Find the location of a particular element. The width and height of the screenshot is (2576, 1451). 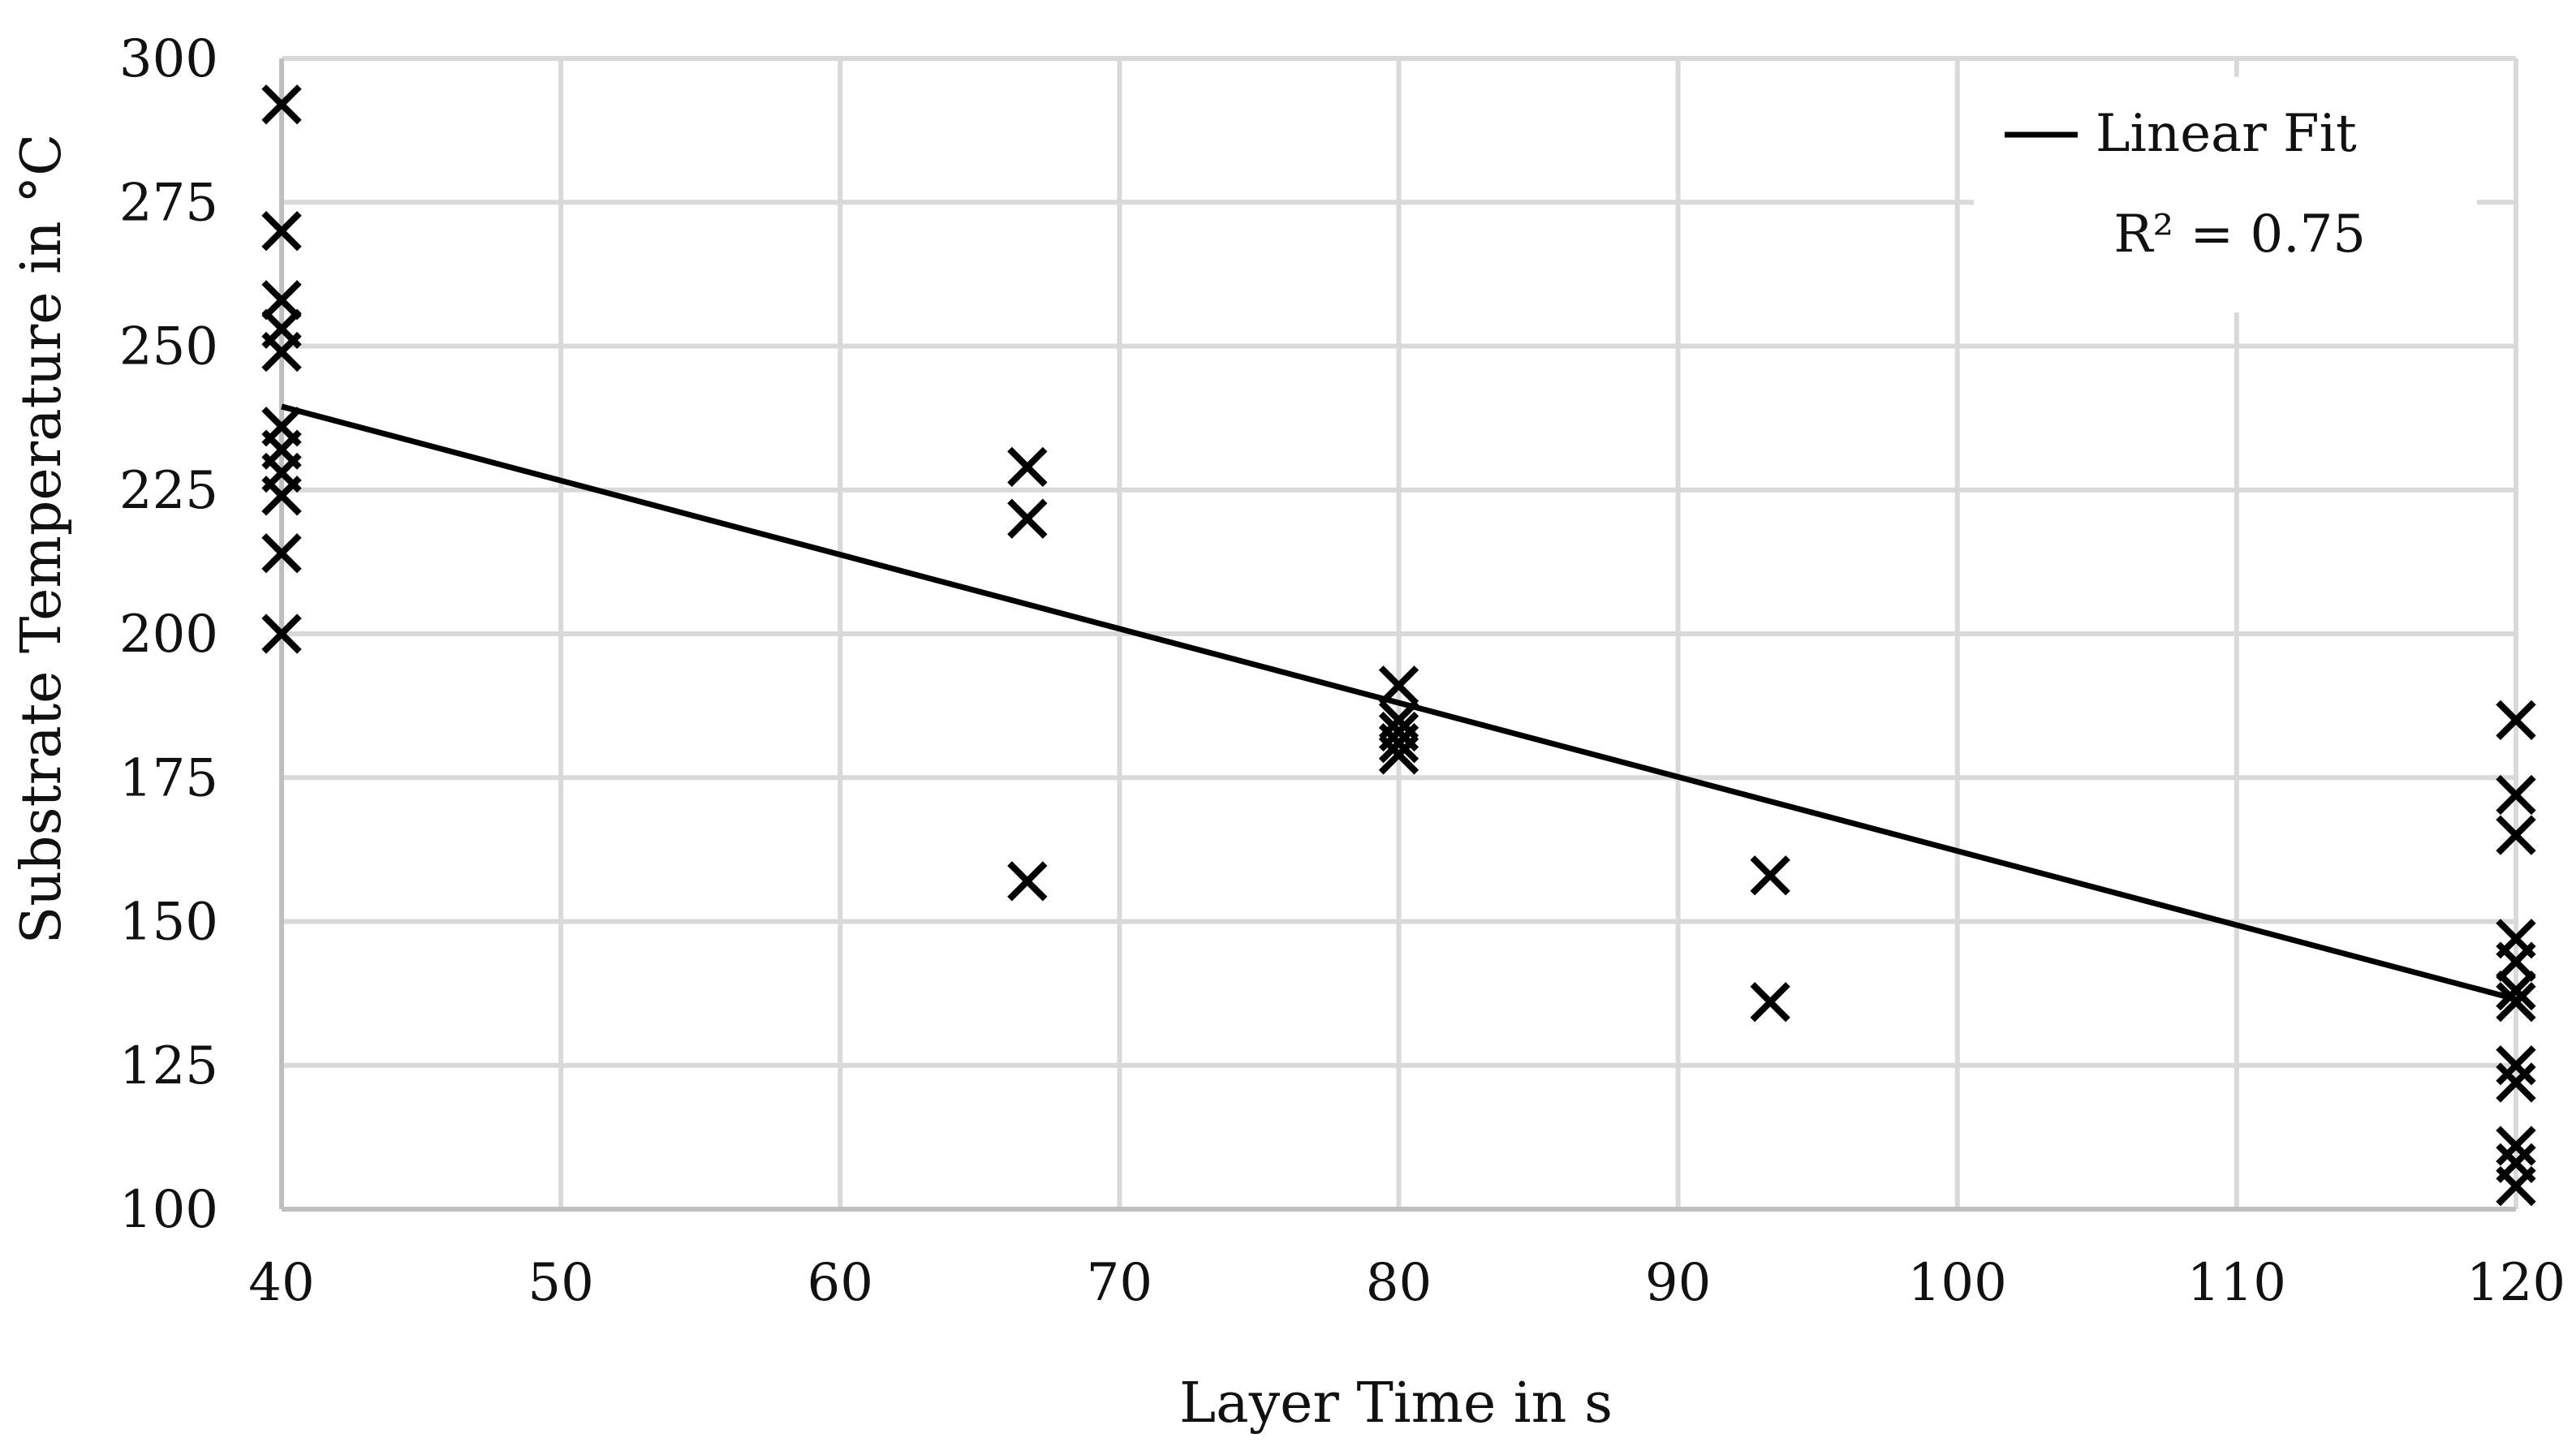

legend-background is located at coordinates (2226, 194).